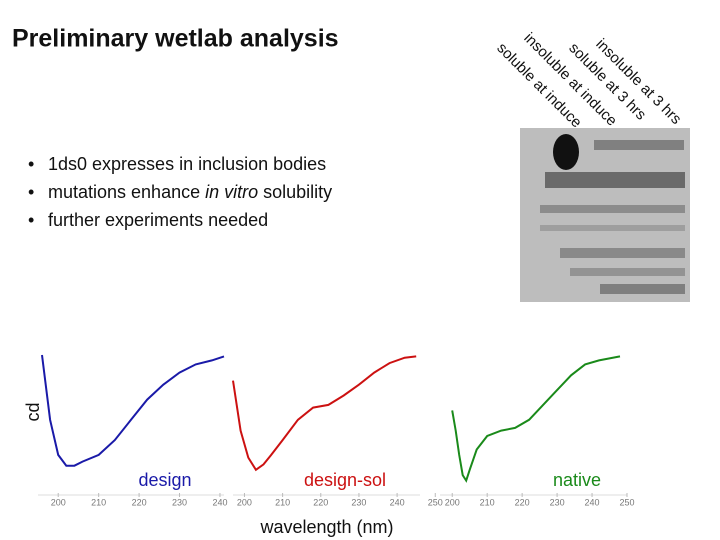  Describe the element at coordinates (187, 164) in the screenshot. I see `bullet: 1ds0 expresses in inclusion bodies` at that location.